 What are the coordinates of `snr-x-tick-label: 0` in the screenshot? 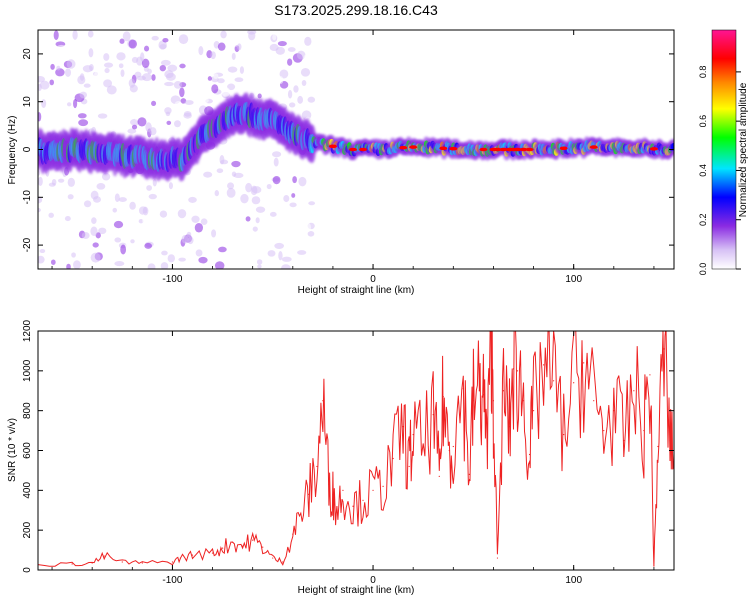 It's located at (373, 580).